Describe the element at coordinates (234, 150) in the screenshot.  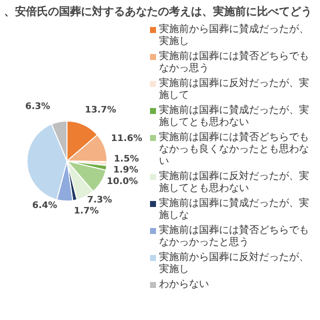
I see `legend-label: 実施前は国葬には賛否どちらでもなかっも良くなかったとも思わない` at that location.